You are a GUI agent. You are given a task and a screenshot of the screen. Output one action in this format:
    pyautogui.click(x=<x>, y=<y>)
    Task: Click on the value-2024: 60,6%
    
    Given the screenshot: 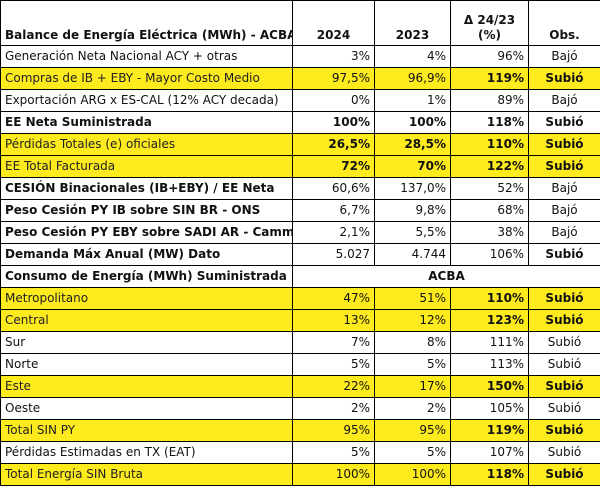 What is the action you would take?
    pyautogui.click(x=334, y=189)
    